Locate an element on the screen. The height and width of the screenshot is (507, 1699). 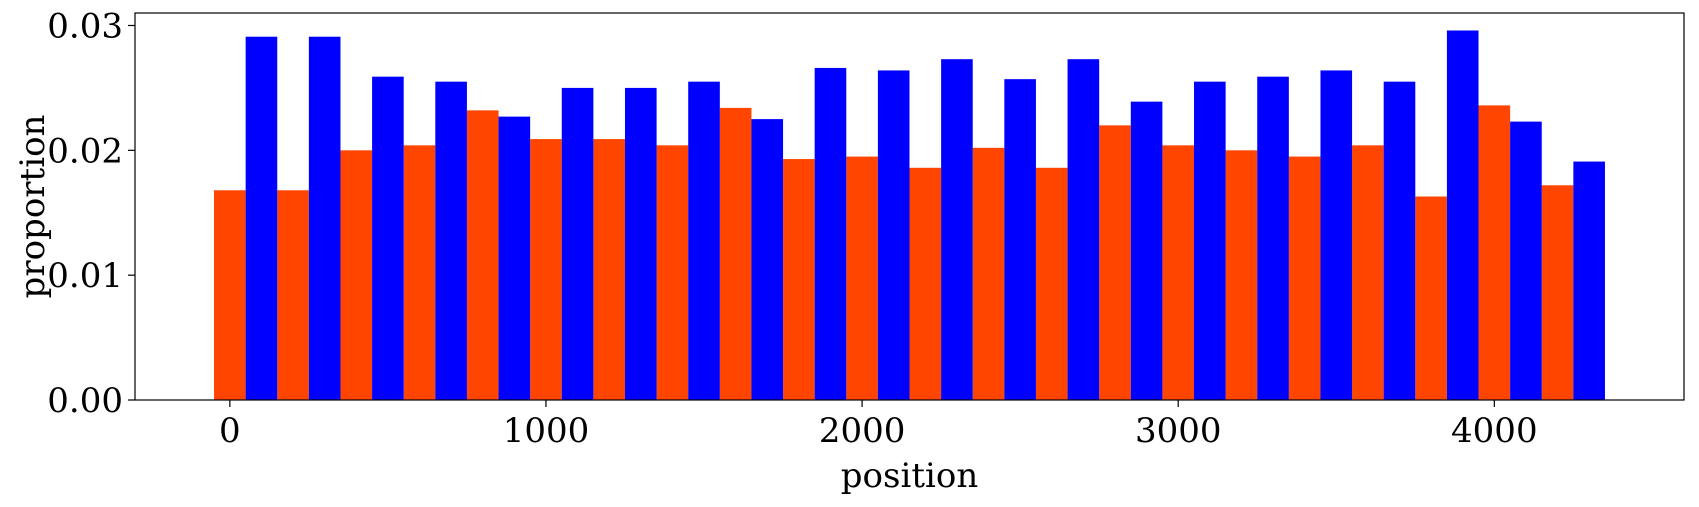
x-axis-label: position is located at coordinates (909, 476).